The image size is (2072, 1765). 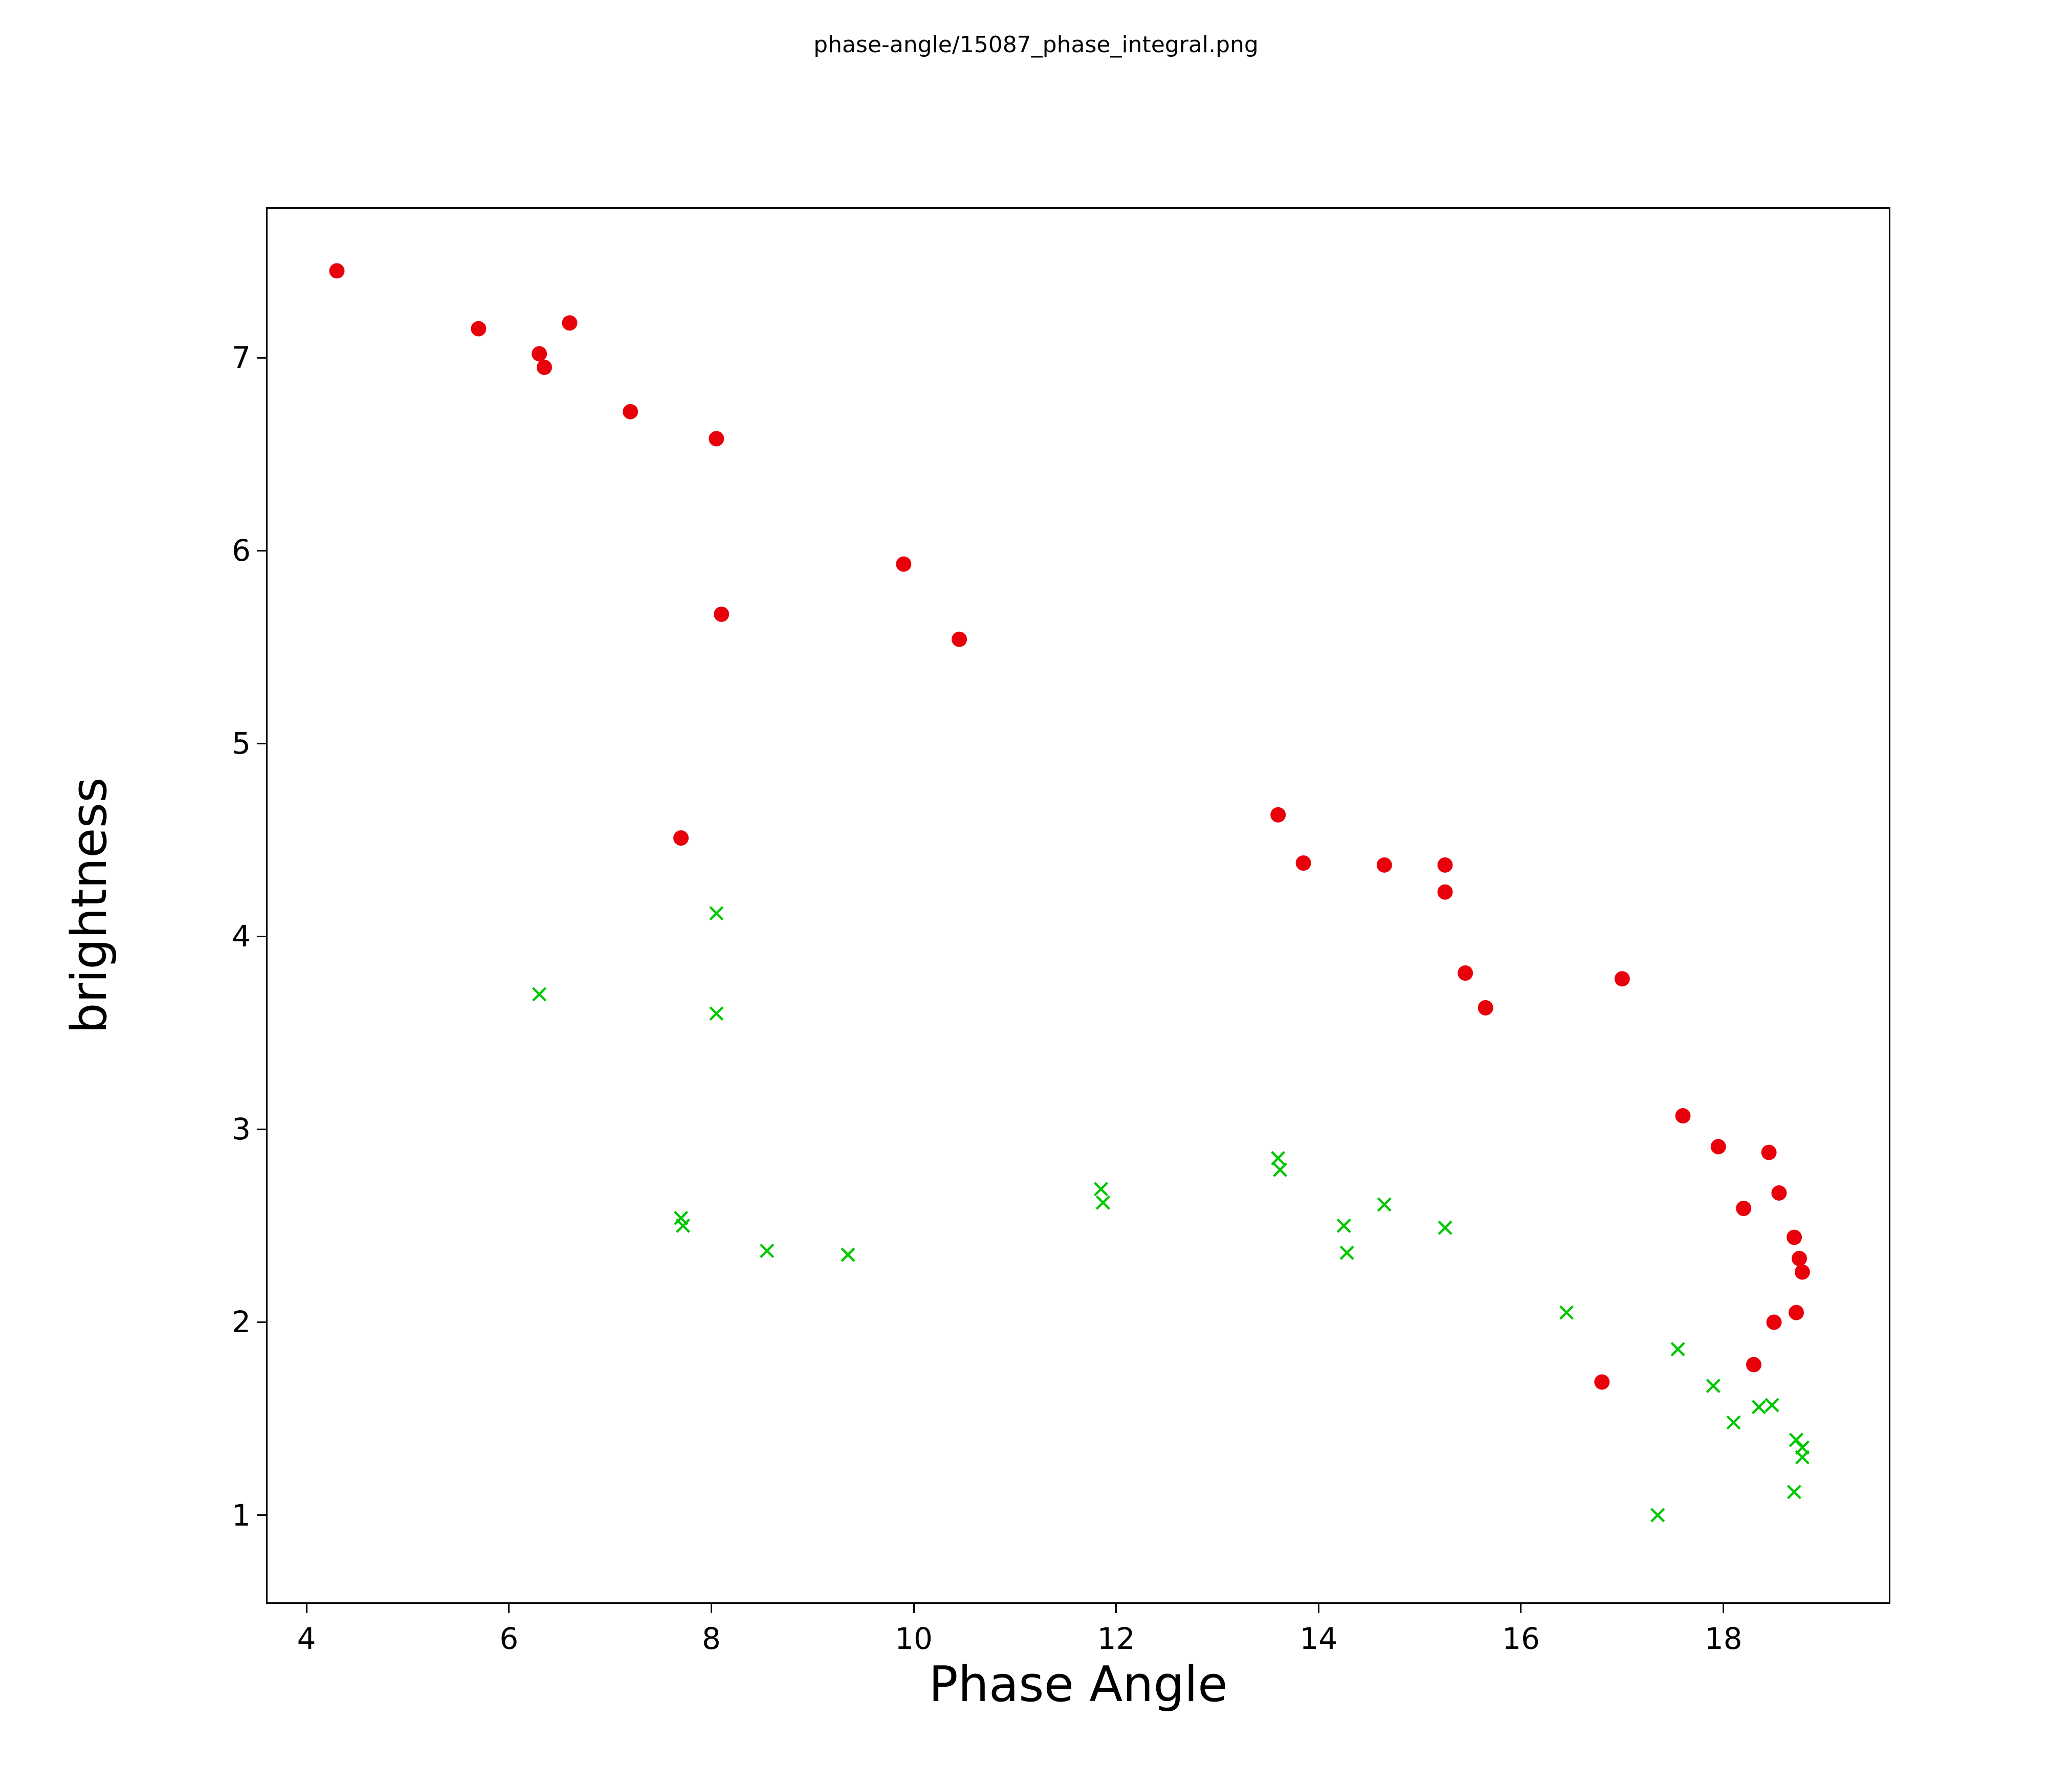 I want to click on x-tick-label: 4, so click(x=306, y=1639).